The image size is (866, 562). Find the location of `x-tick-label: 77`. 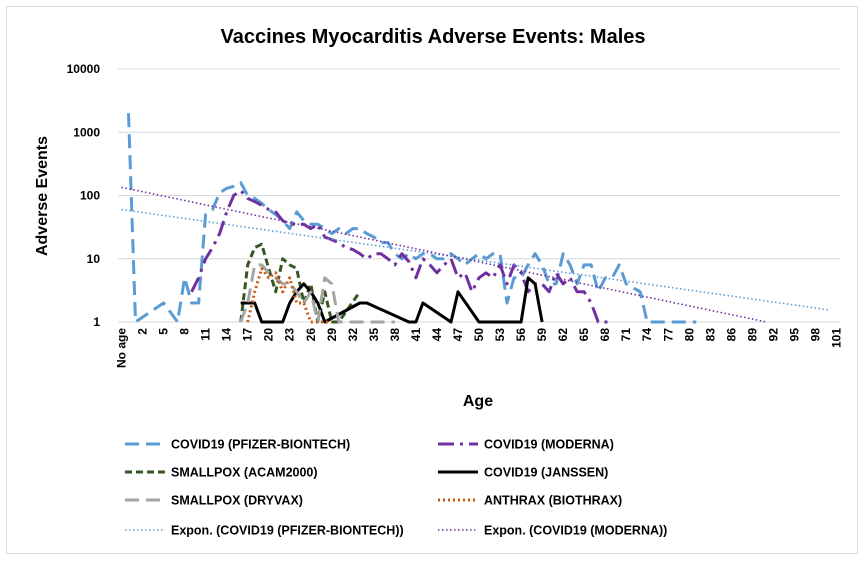

x-tick-label: 77 is located at coordinates (668, 335).